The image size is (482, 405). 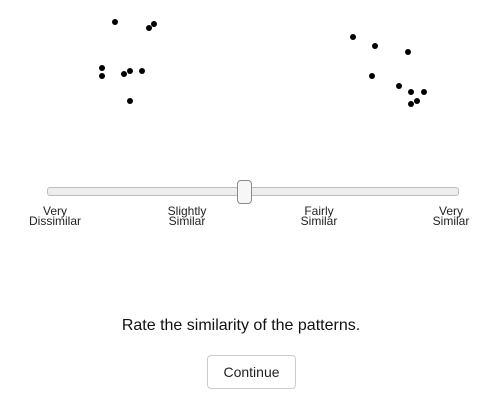 What do you see at coordinates (55, 221) in the screenshot?
I see `label-line: Dissimilar` at bounding box center [55, 221].